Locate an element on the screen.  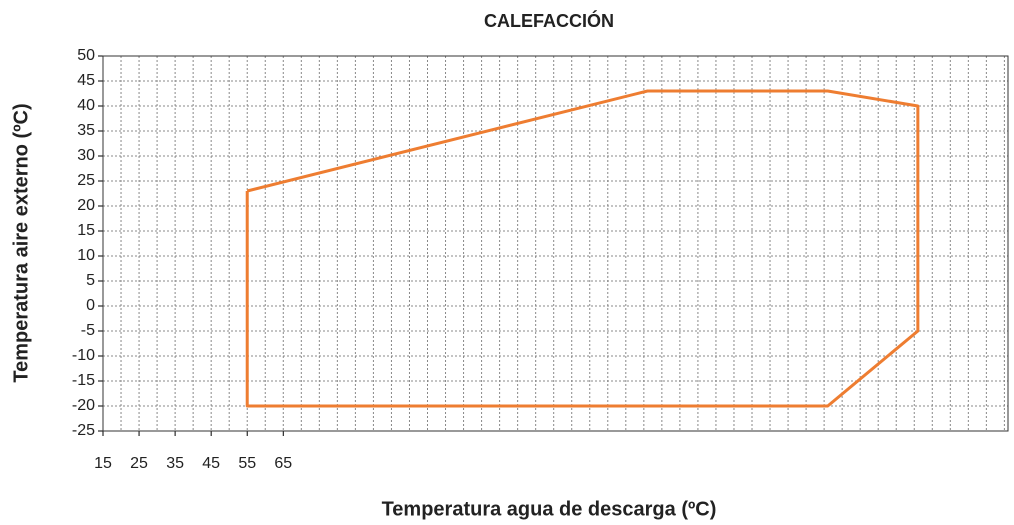
y-axis-label: Temperatura aire externo (ºC) is located at coordinates (21, 242).